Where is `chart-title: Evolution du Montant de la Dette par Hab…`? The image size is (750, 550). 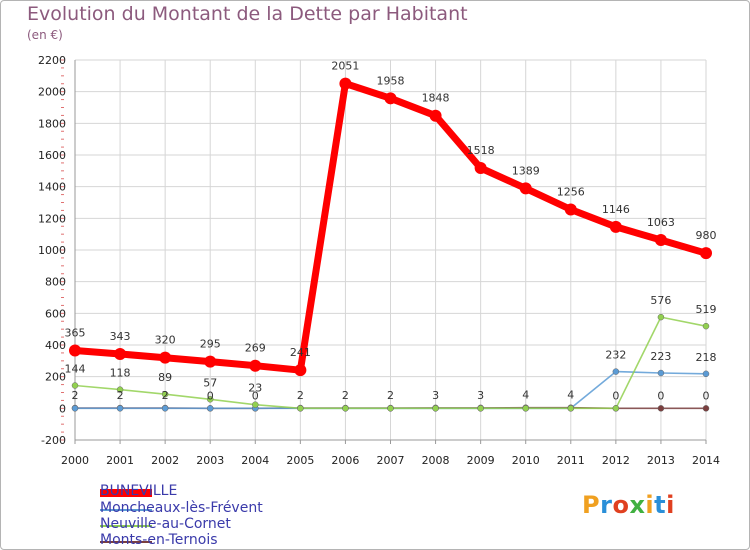
chart-title: Evolution du Montant de la Dette par Hab… is located at coordinates (247, 14).